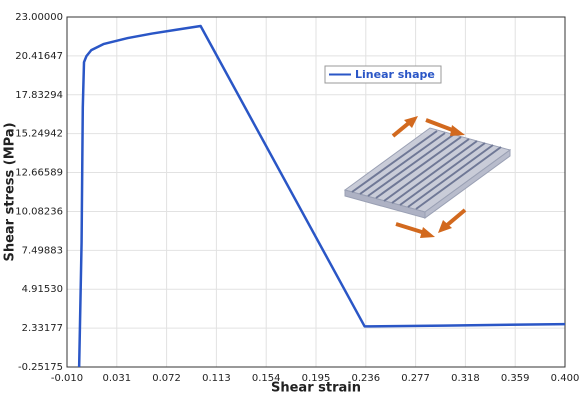 This screenshot has width=583, height=401. What do you see at coordinates (10, 191) in the screenshot?
I see `y-axis-title: Shear stress (MPa)` at bounding box center [10, 191].